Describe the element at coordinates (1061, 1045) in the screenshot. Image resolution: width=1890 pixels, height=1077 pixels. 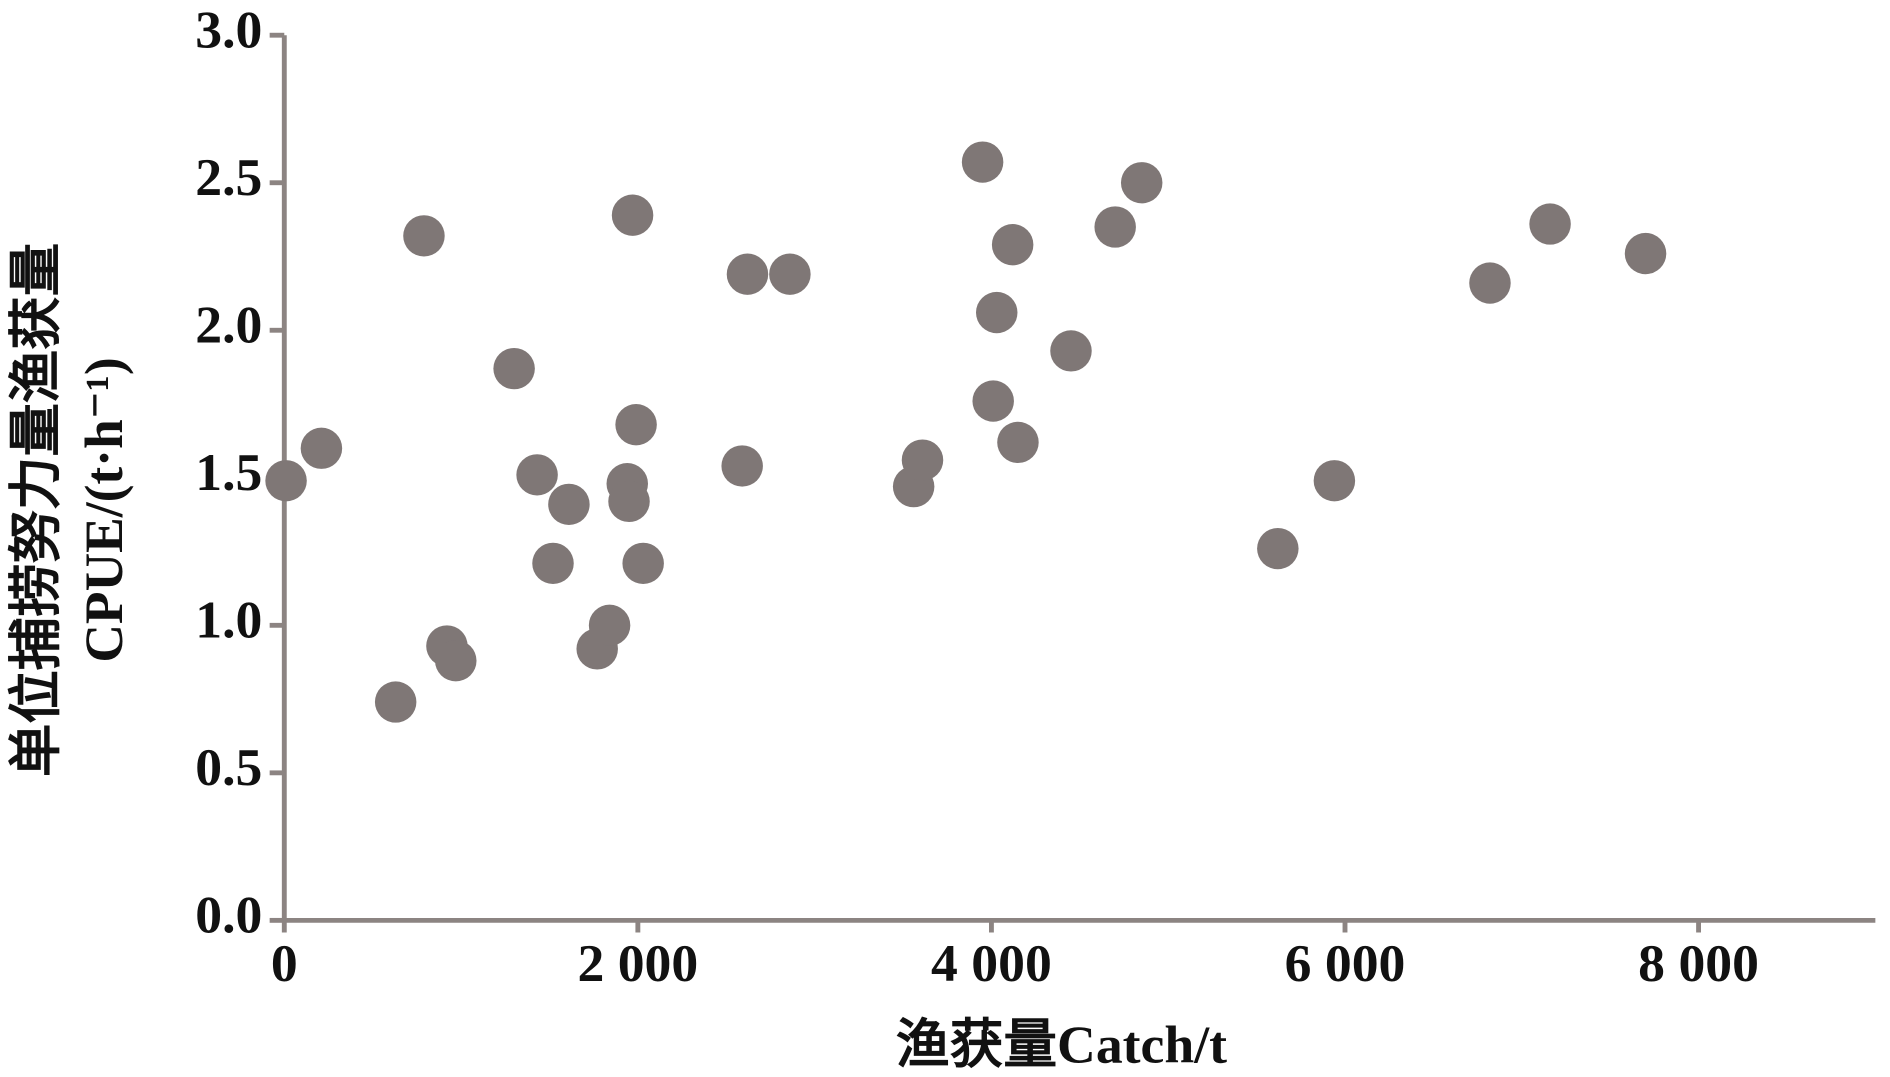
I see `x-axis-label: 渔获量Catch/t` at that location.